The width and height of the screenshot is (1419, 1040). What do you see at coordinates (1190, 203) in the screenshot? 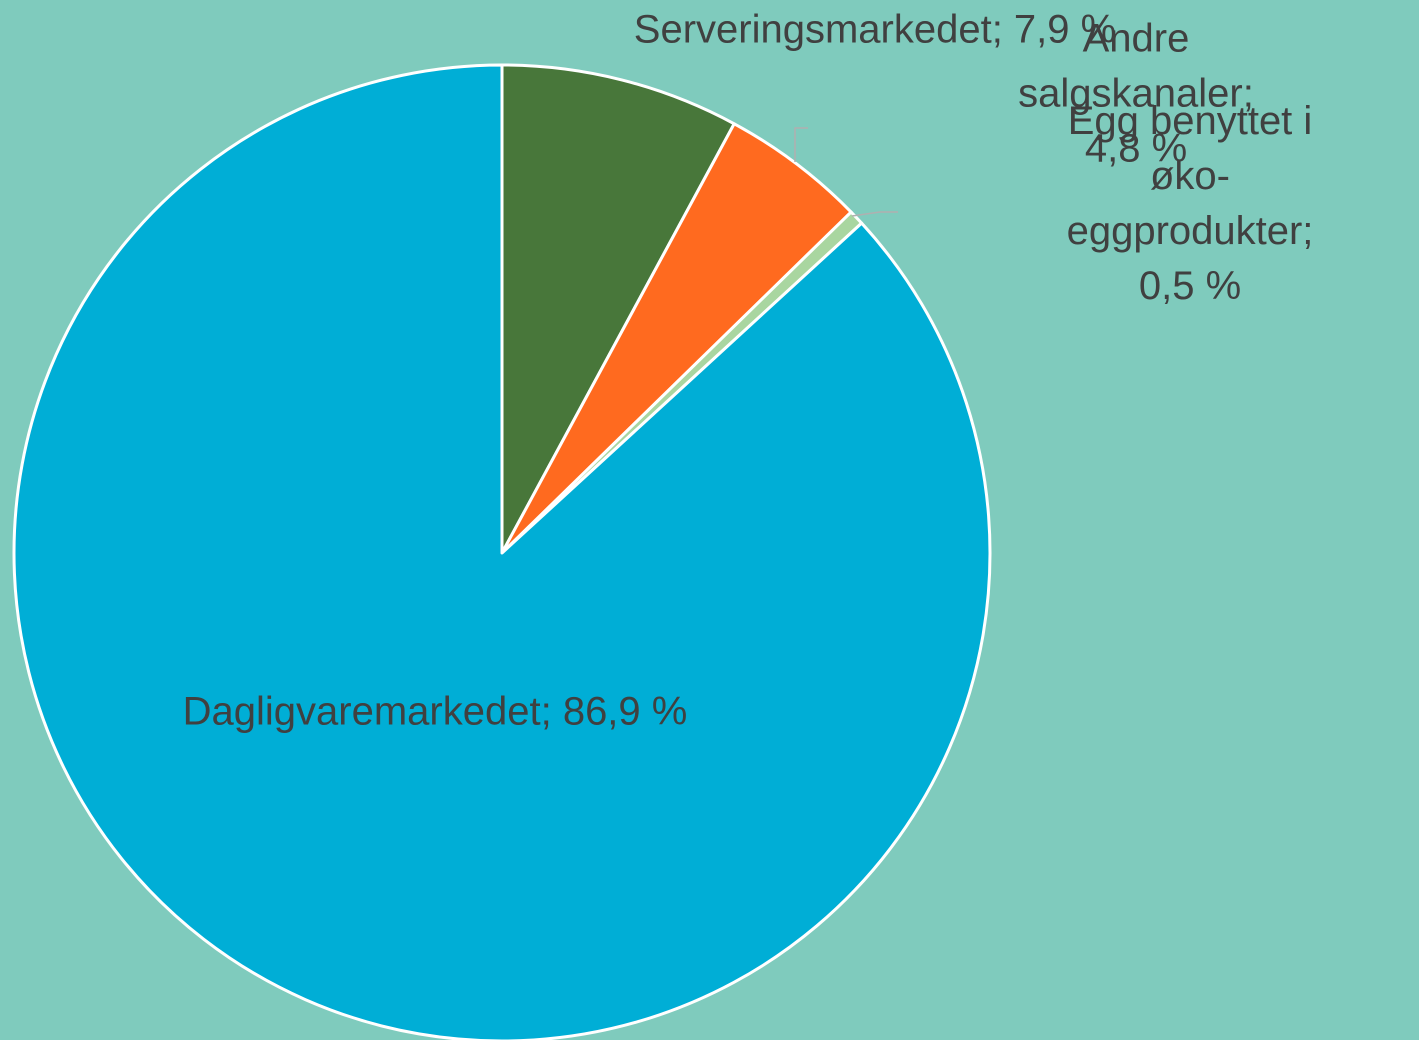
I see `data-label: Egg benyttet i øko- eggprodukter; 0,5 %` at bounding box center [1190, 203].